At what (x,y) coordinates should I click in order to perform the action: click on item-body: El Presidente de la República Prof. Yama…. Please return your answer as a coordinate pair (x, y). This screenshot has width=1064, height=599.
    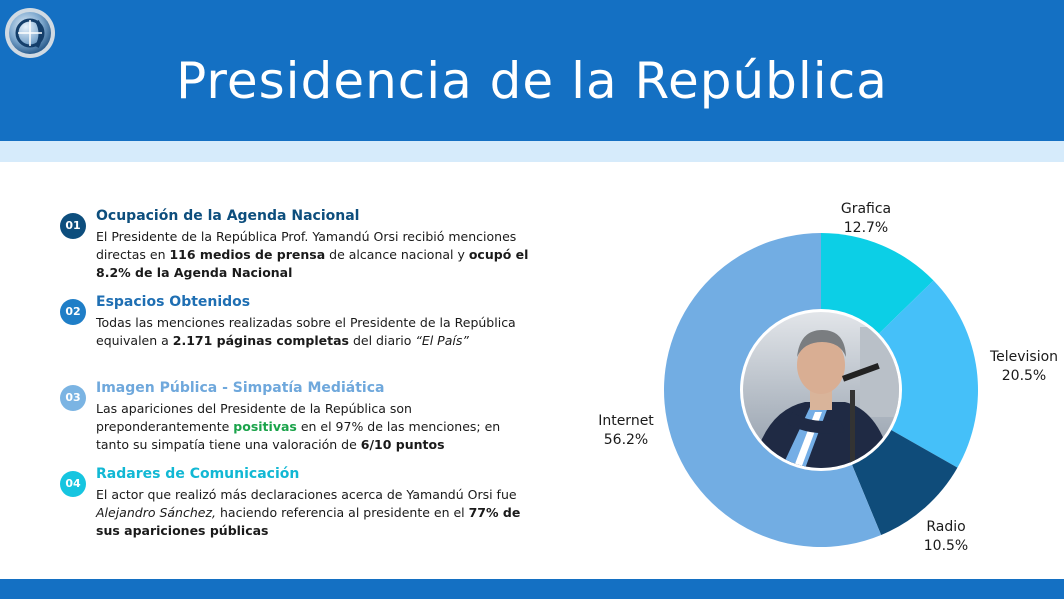
    Looking at the image, I should click on (312, 254).